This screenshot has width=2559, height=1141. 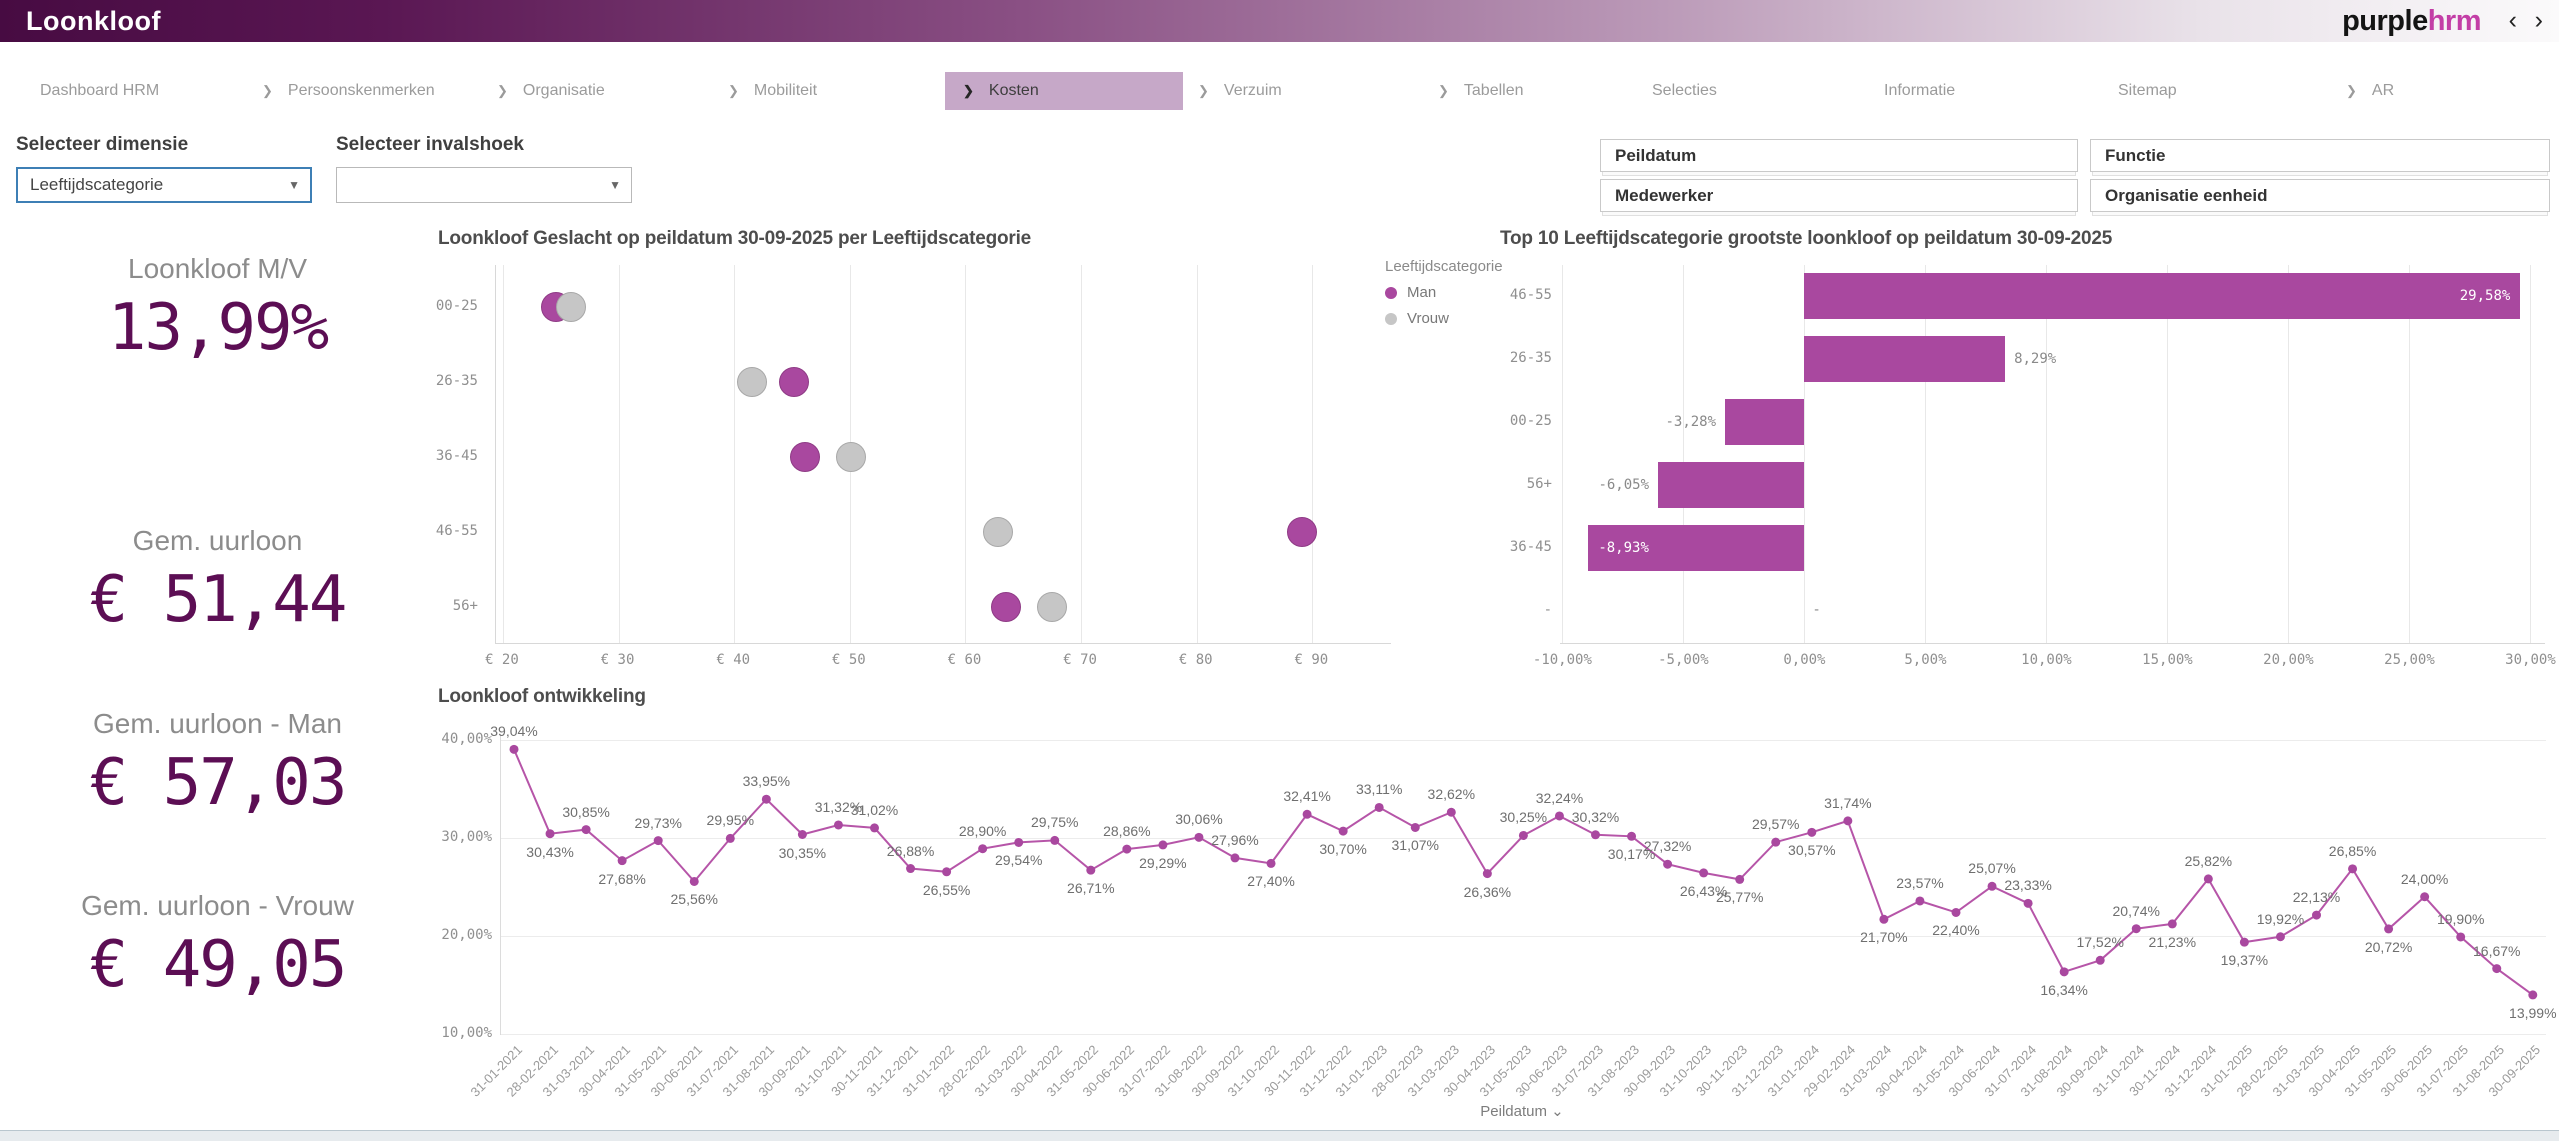 What do you see at coordinates (1632, 836) in the screenshot?
I see `line-point-31-08-2023` at bounding box center [1632, 836].